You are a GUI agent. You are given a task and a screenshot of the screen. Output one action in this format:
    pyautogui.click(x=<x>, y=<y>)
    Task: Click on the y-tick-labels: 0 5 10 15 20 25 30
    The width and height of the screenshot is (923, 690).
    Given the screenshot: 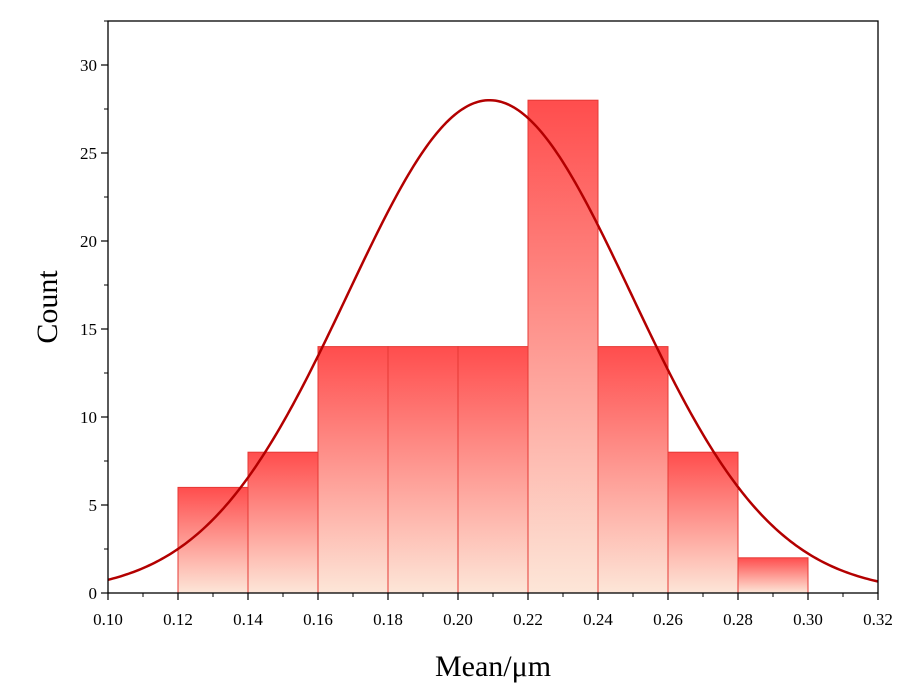 What is the action you would take?
    pyautogui.click(x=88, y=329)
    